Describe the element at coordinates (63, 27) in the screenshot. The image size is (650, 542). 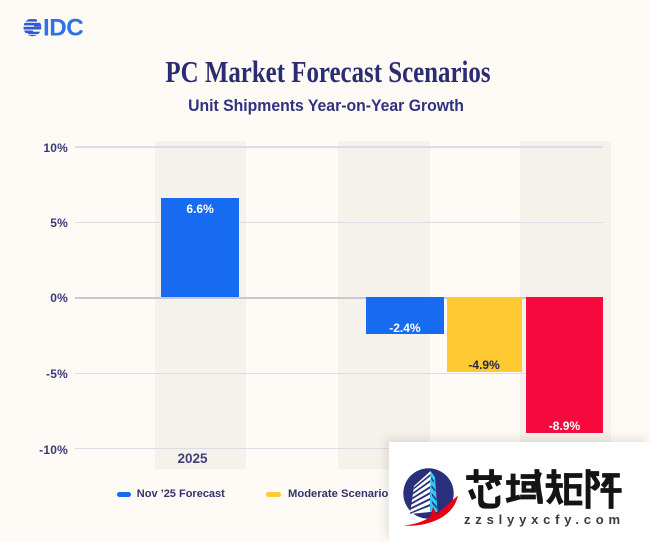
I see `svg-text: IDC` at that location.